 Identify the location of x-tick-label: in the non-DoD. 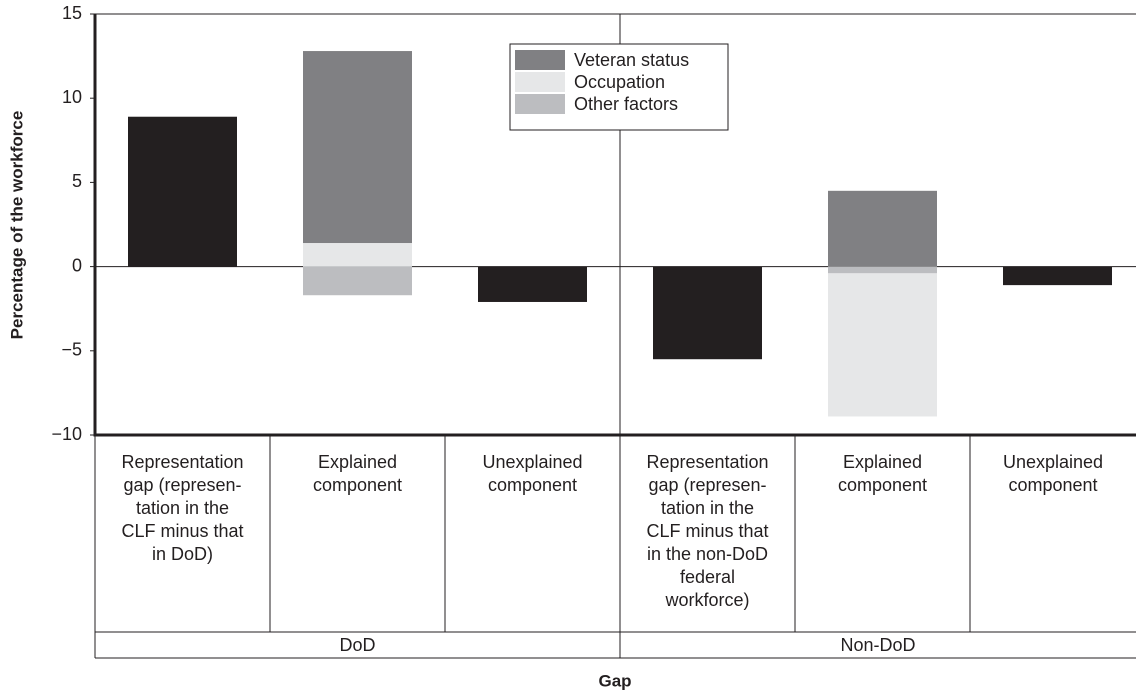
(707, 554).